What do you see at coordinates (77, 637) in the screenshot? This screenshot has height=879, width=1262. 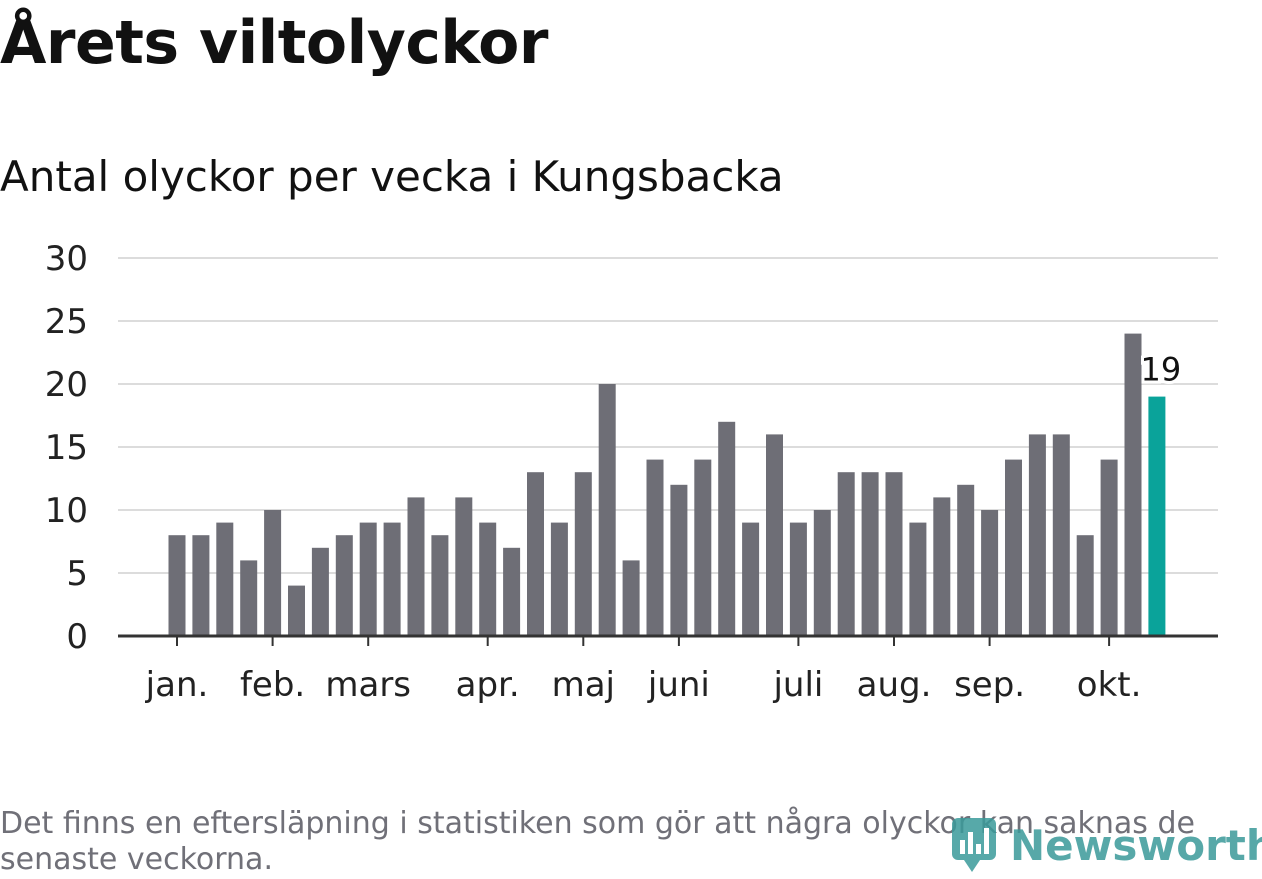 I see `y-tick-label: 0` at bounding box center [77, 637].